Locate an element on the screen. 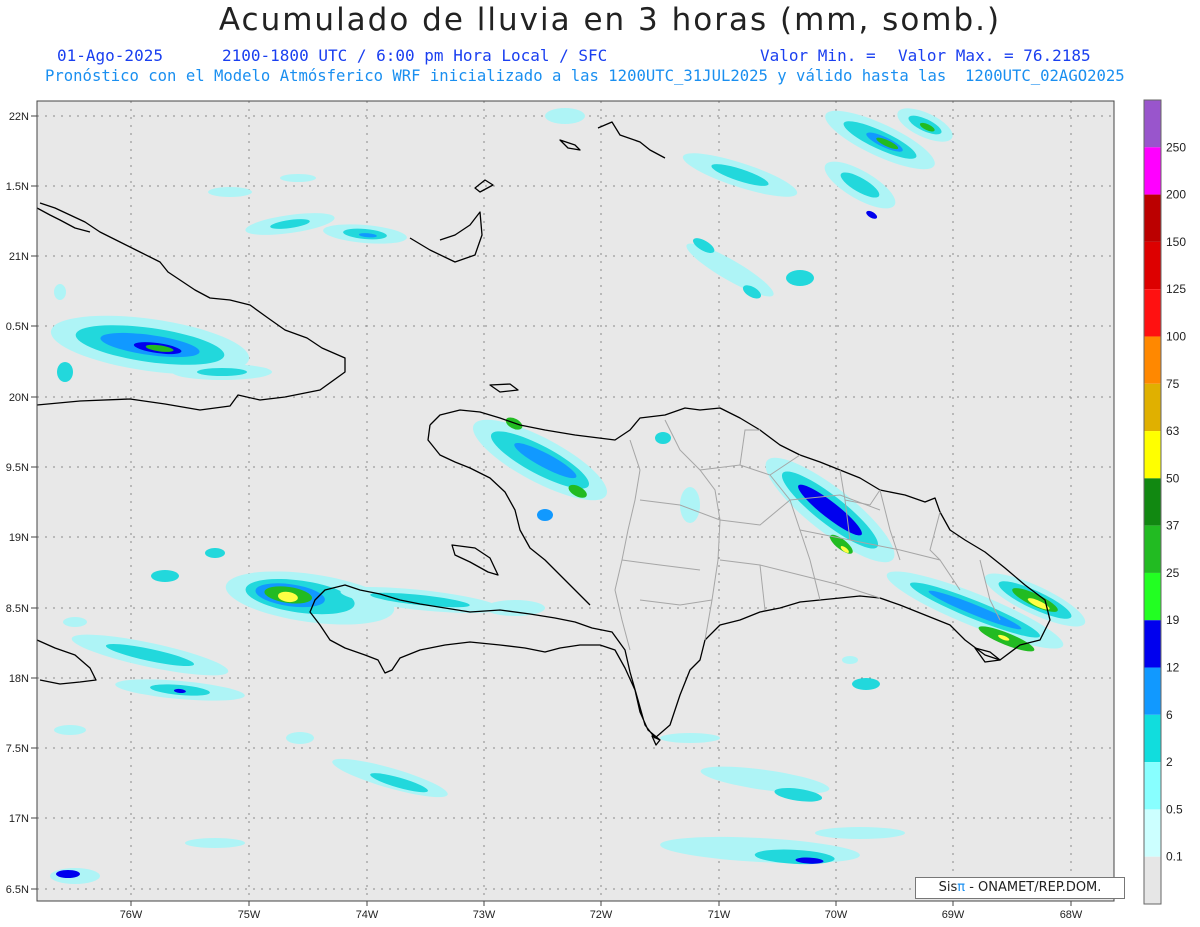  forecast-date: 01-Ago-2025 is located at coordinates (110, 55).